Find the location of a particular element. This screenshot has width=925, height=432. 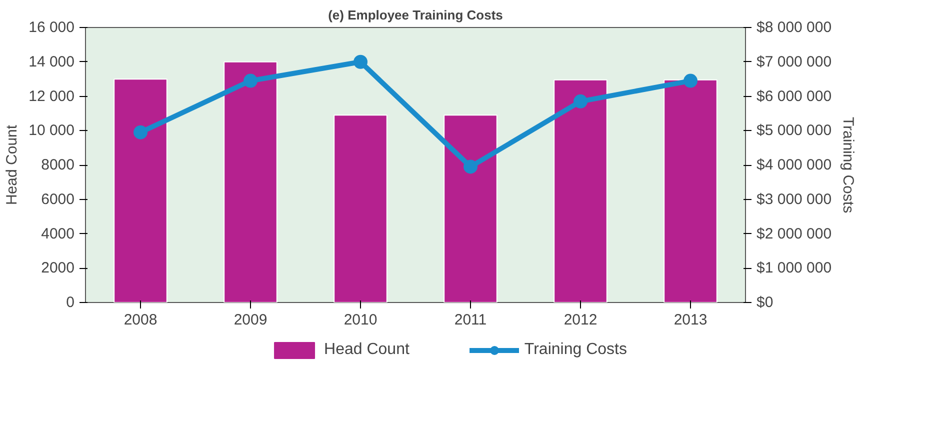

legend-label: Training Costs is located at coordinates (575, 349).